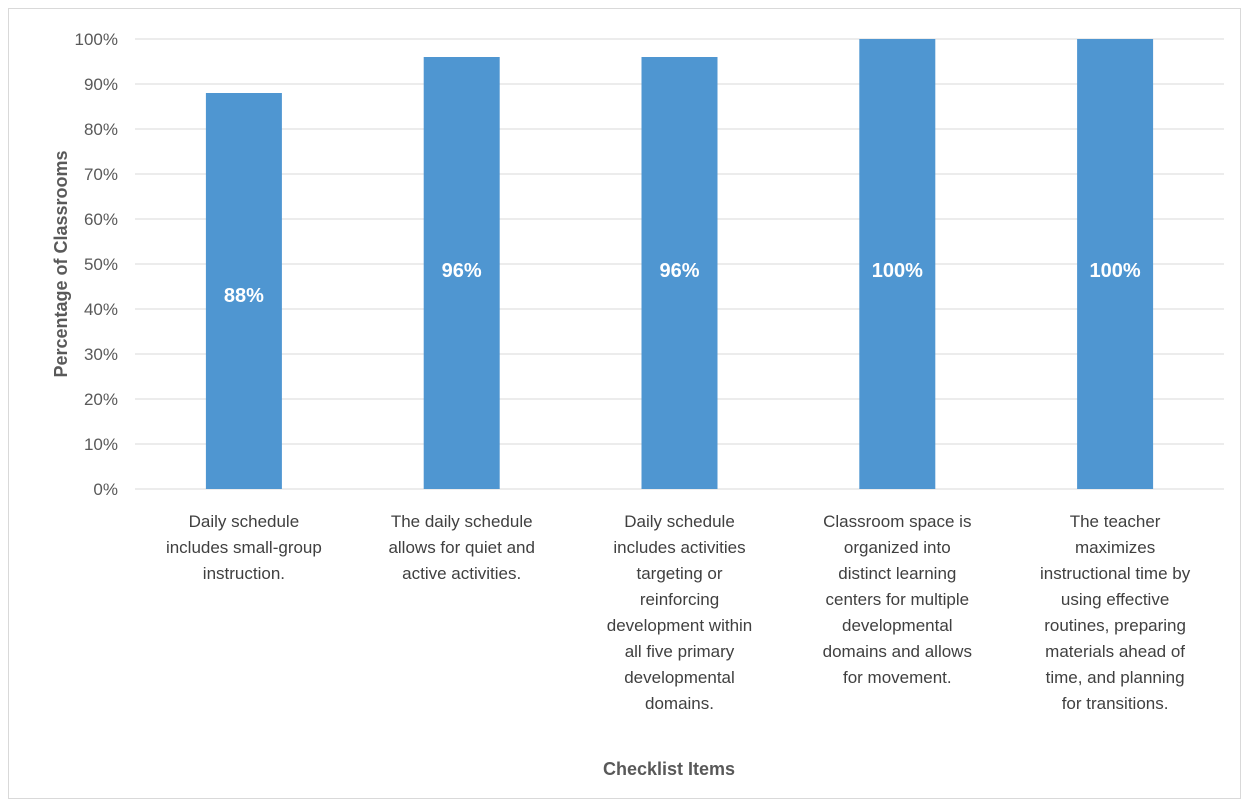 Image resolution: width=1252 pixels, height=808 pixels. What do you see at coordinates (101, 354) in the screenshot?
I see `y-tick-label: 30%` at bounding box center [101, 354].